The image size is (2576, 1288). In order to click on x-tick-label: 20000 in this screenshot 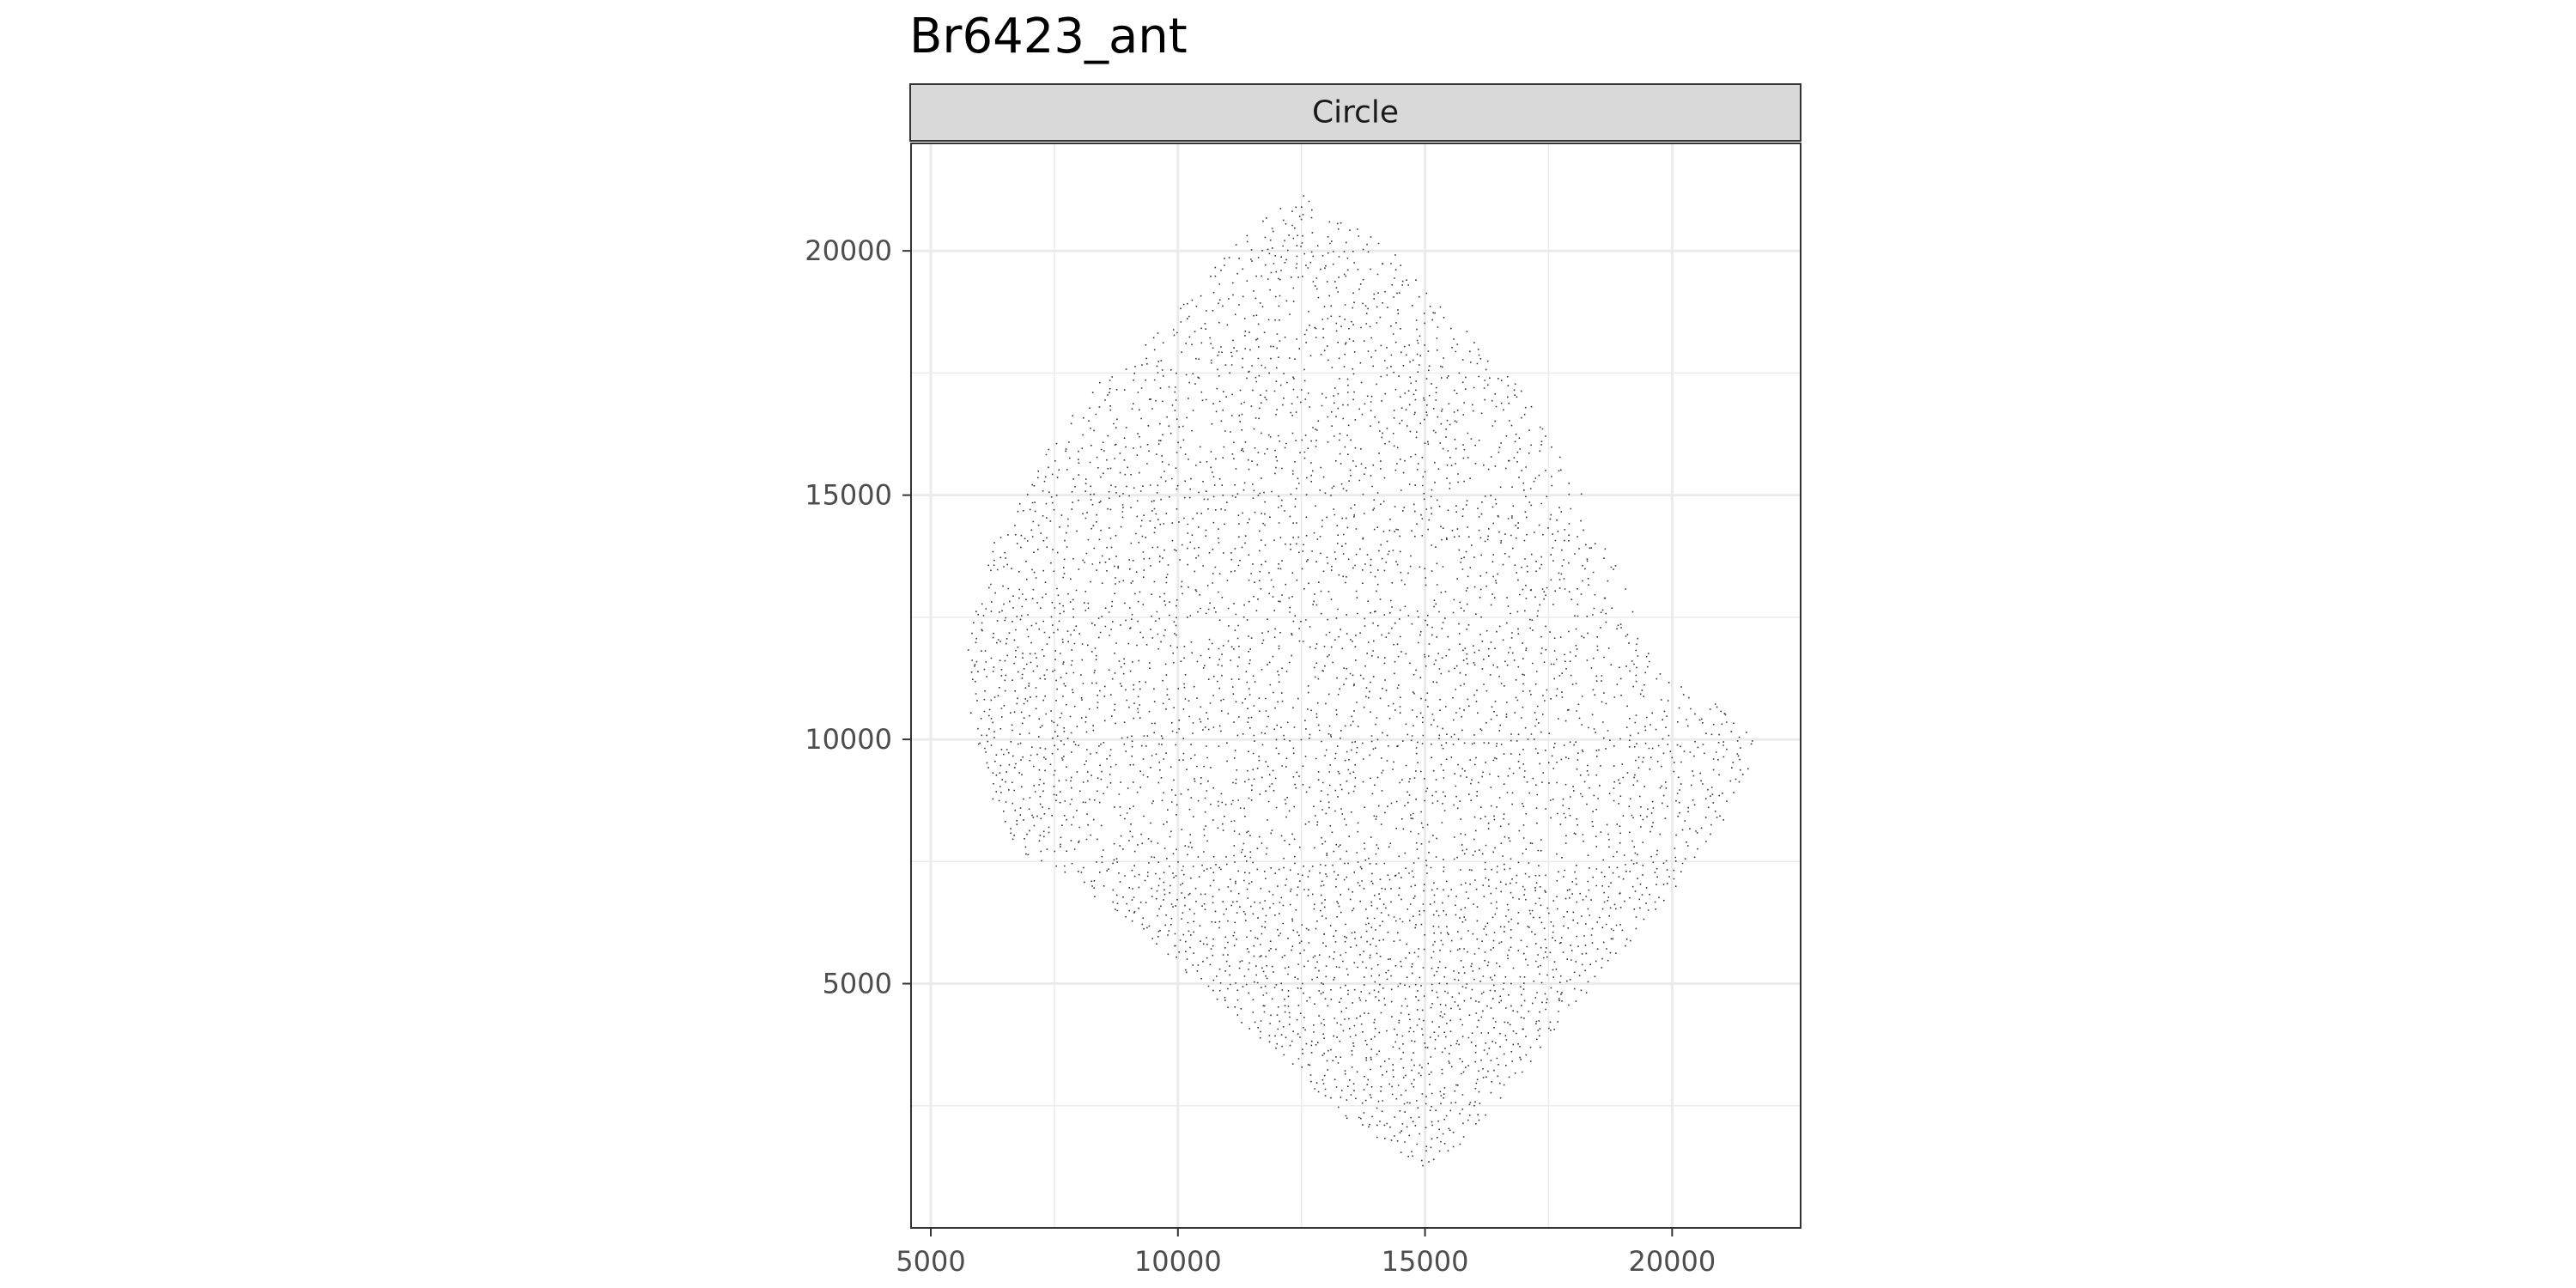, I will do `click(1672, 1261)`.